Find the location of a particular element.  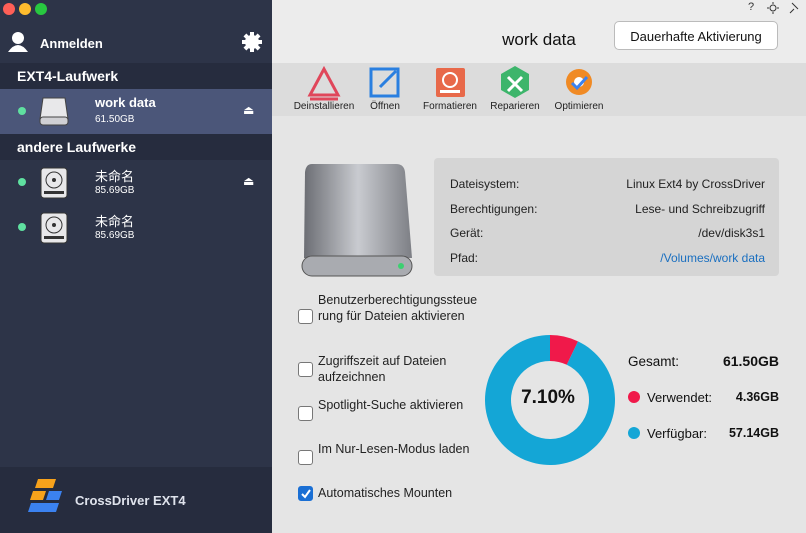

usage-donut is located at coordinates (550, 400).